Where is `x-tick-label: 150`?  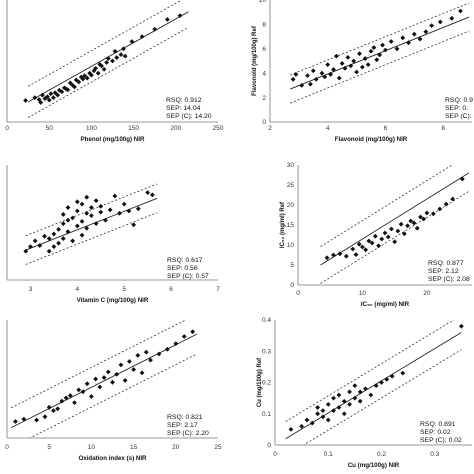 x-tick-label: 150 is located at coordinates (133, 128).